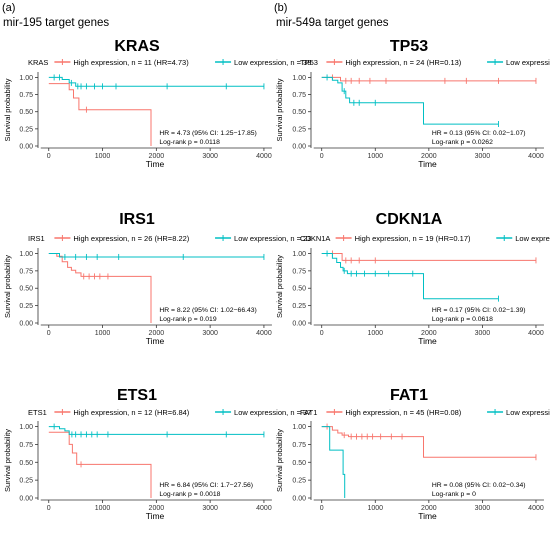  I want to click on legend-entry: Low expression, n = 4, so click(528, 412).